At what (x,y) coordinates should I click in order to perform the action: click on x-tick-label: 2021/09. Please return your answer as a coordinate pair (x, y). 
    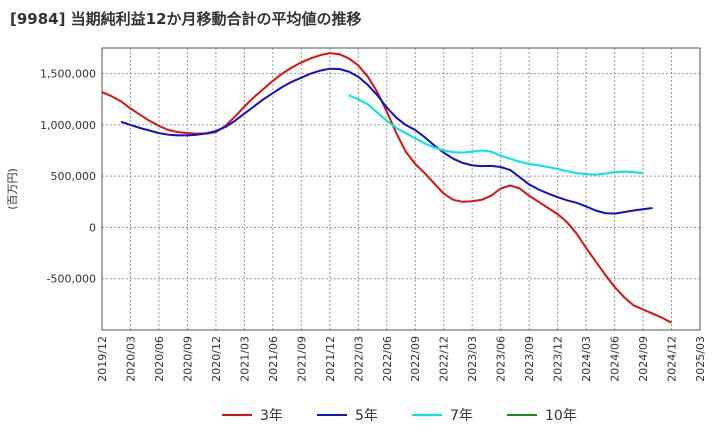
    Looking at the image, I should click on (301, 359).